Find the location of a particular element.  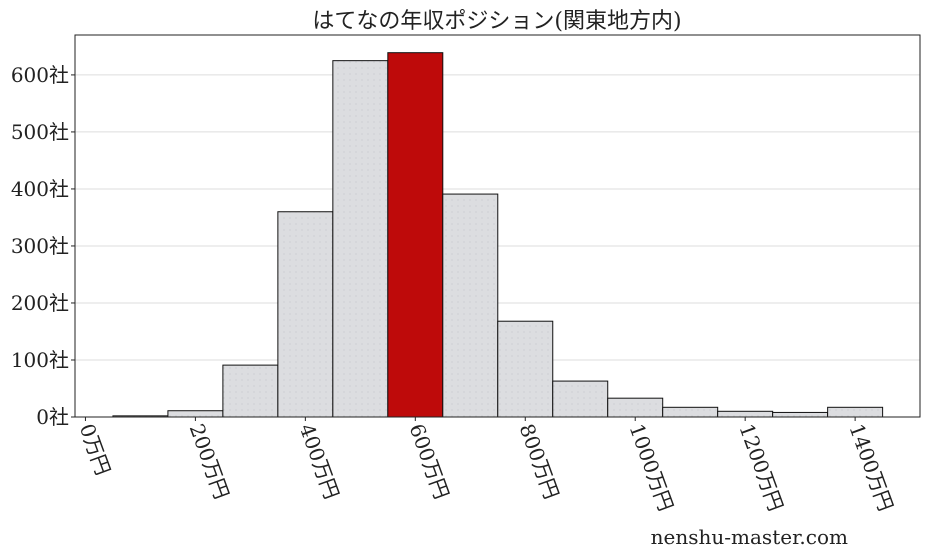

y-tick-label: 200社 is located at coordinates (40, 303).